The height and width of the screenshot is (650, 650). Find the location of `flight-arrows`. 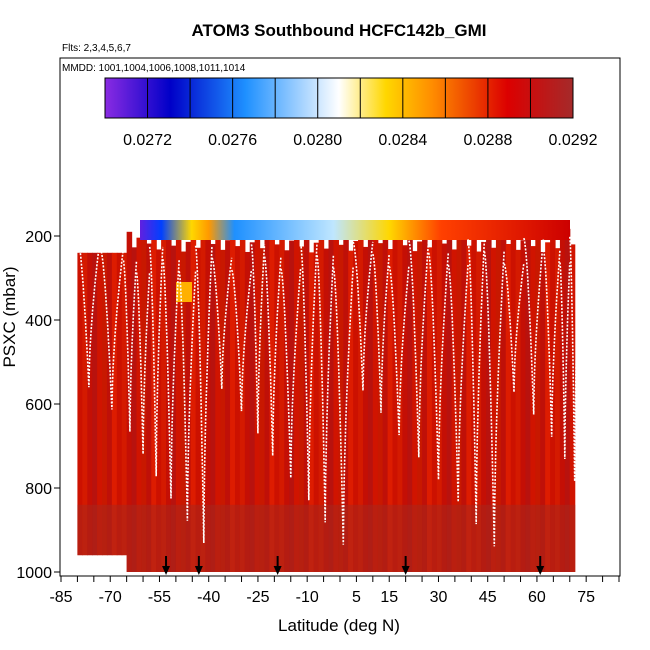

flight-arrows is located at coordinates (353, 565).